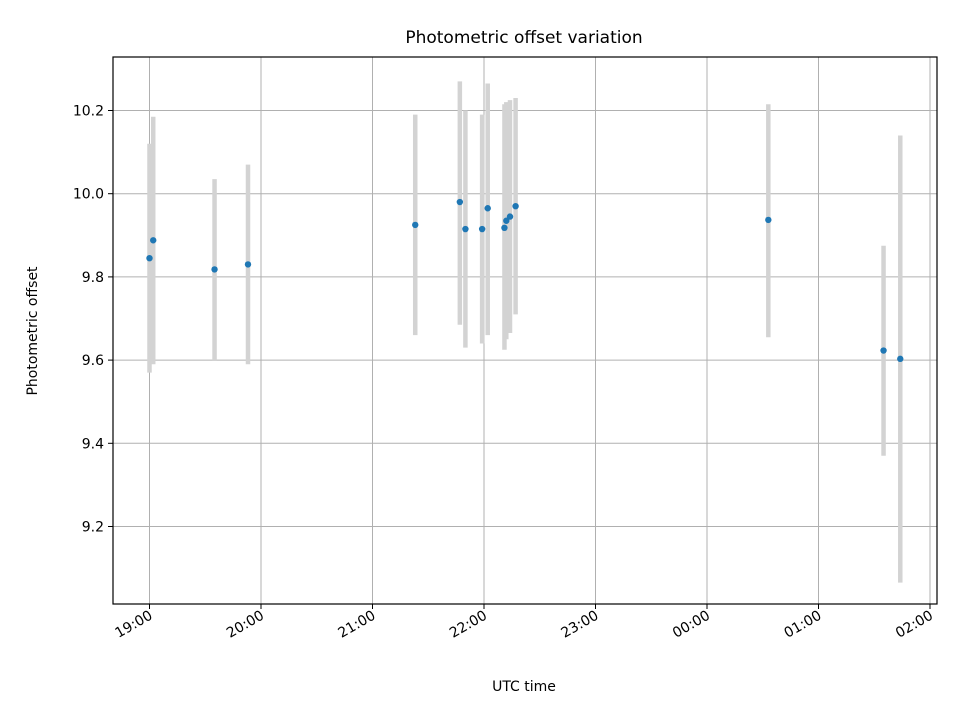 The height and width of the screenshot is (720, 960). What do you see at coordinates (93, 361) in the screenshot?
I see `y-tick-label: 9.6` at bounding box center [93, 361].